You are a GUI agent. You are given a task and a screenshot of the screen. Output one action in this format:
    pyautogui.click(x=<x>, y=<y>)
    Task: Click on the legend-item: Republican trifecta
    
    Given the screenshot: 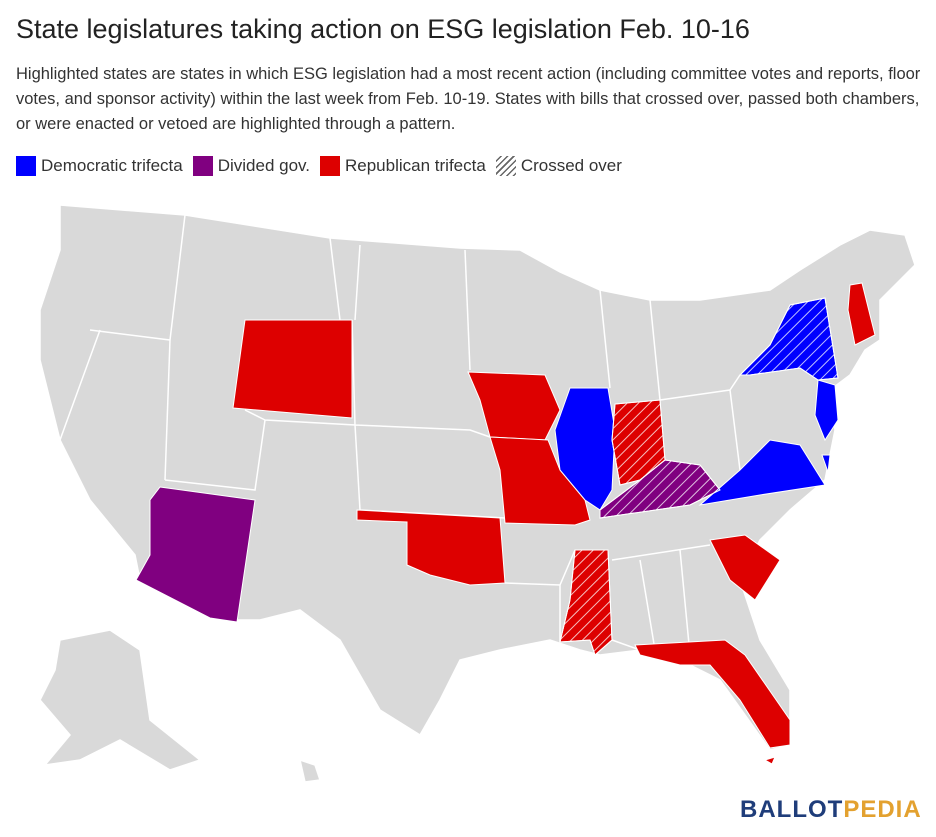 What is the action you would take?
    pyautogui.click(x=403, y=166)
    